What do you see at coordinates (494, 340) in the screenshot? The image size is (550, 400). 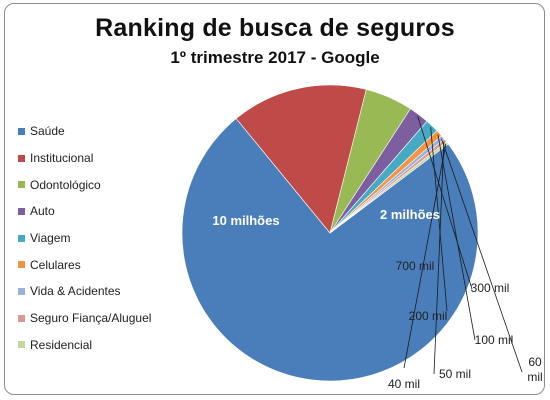 I see `data-label: 100 mil` at bounding box center [494, 340].